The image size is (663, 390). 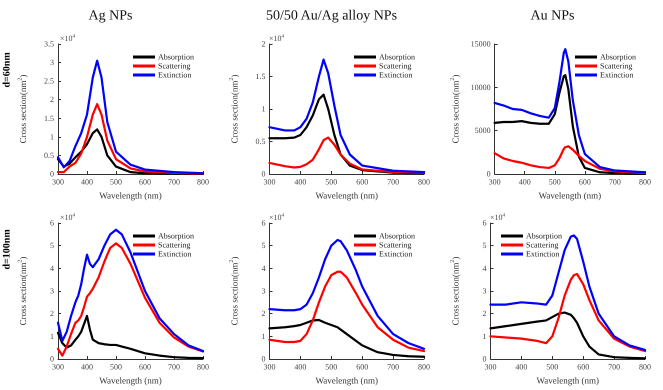 I want to click on chart-title: Ag NPs, so click(x=110, y=16).